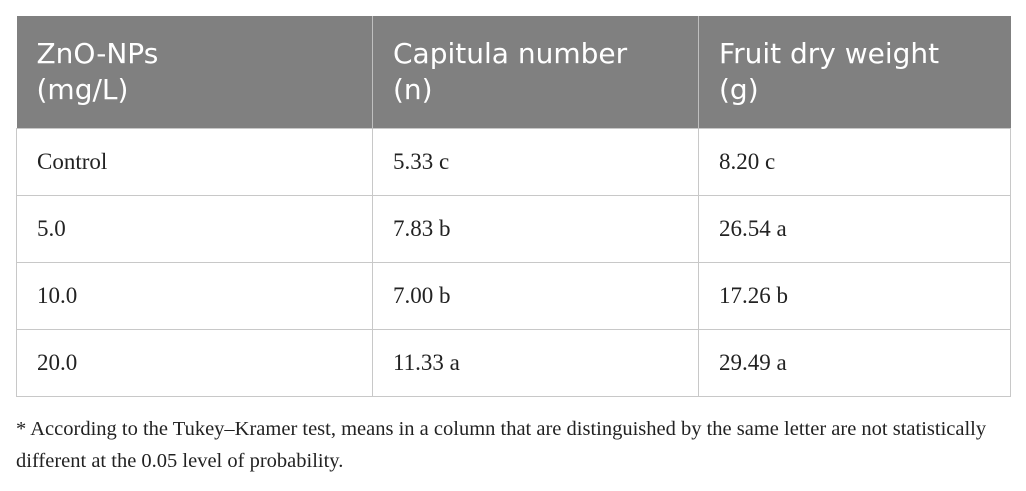  Describe the element at coordinates (194, 362) in the screenshot. I see `table-cell: 20.0` at that location.